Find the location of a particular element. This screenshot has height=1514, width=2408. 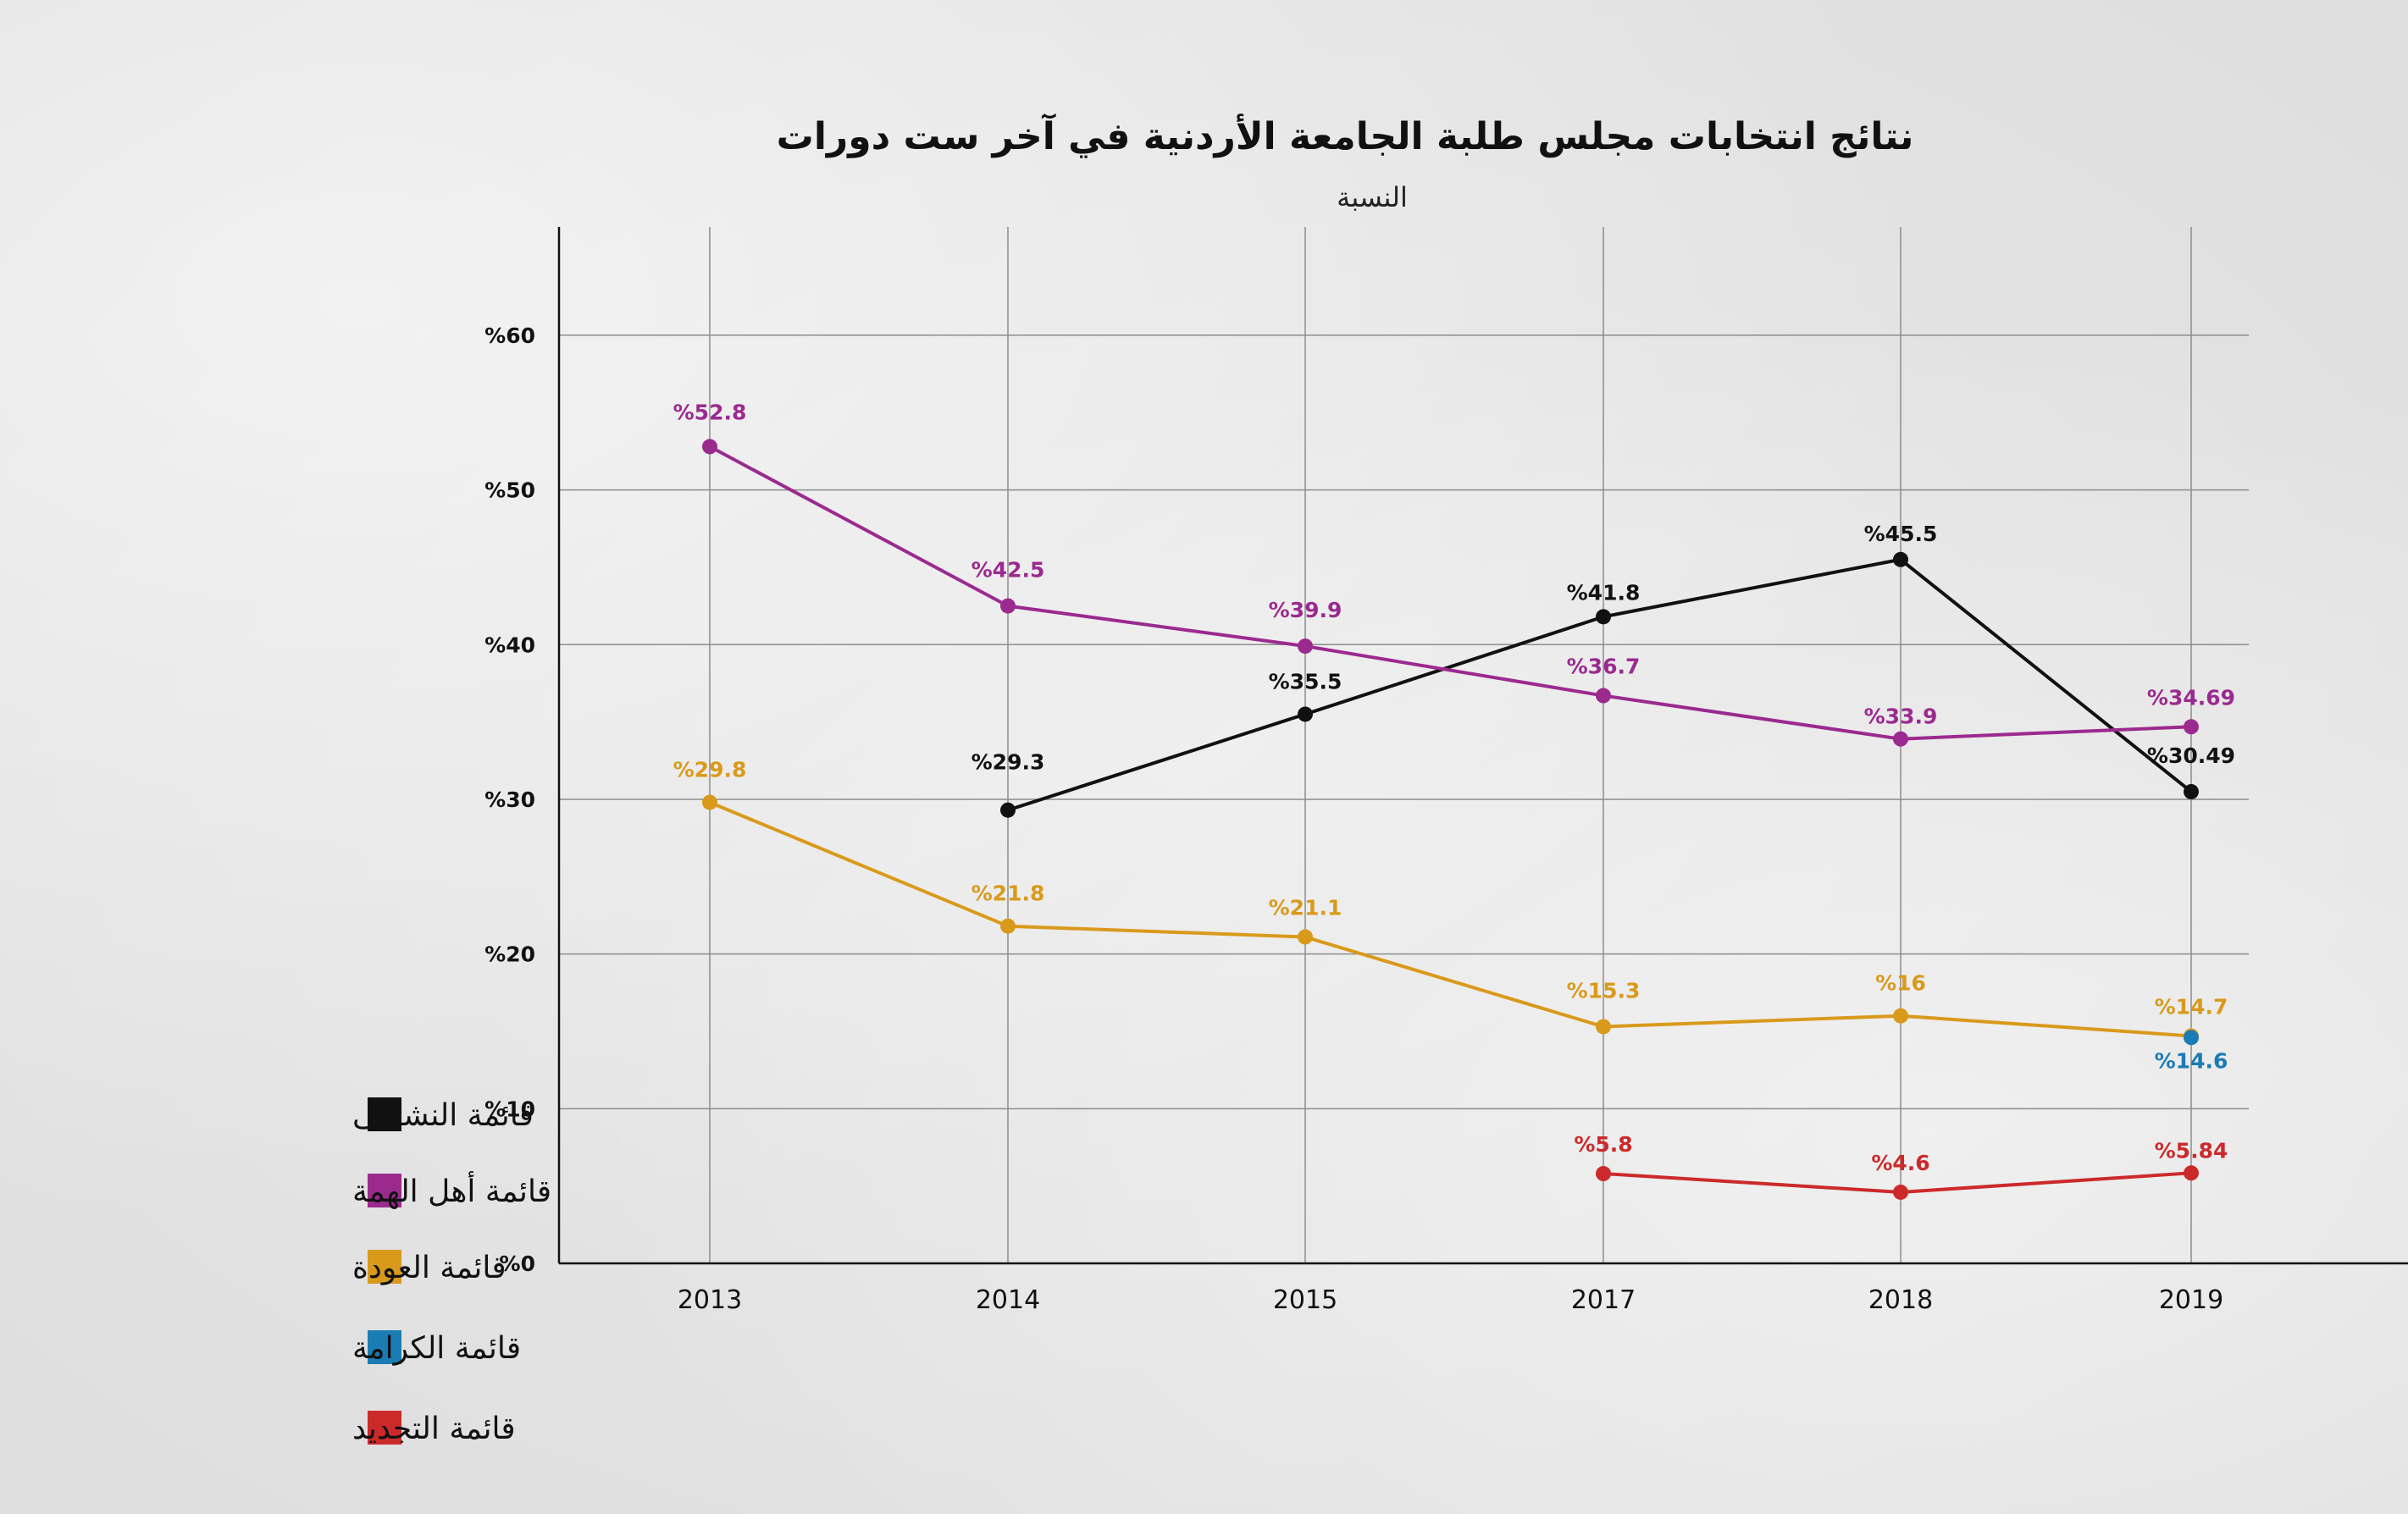

x-tick-label: 2017 is located at coordinates (1603, 1300).